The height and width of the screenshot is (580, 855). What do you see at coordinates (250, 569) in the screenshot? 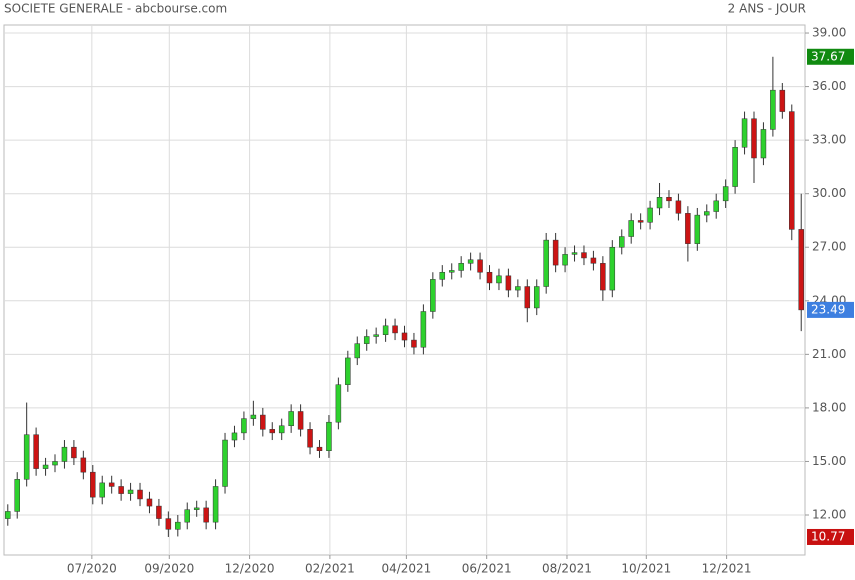
I see `x-tick-label: 12/2020` at bounding box center [250, 569].